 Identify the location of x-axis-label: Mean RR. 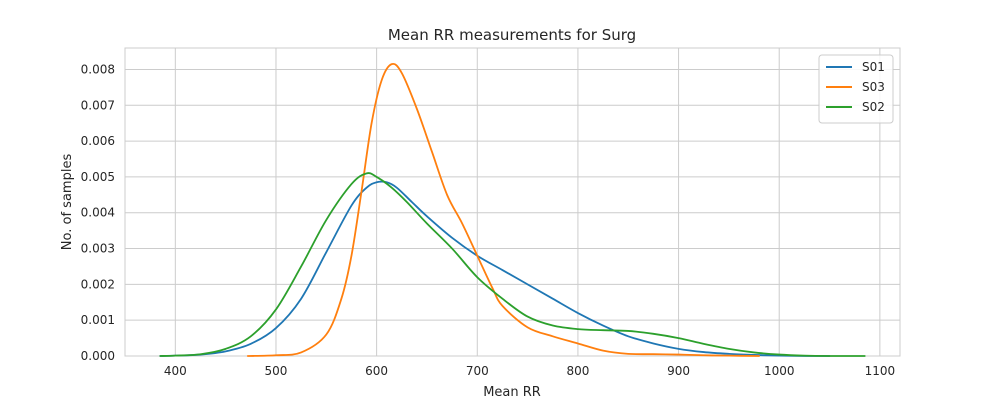
(512, 392).